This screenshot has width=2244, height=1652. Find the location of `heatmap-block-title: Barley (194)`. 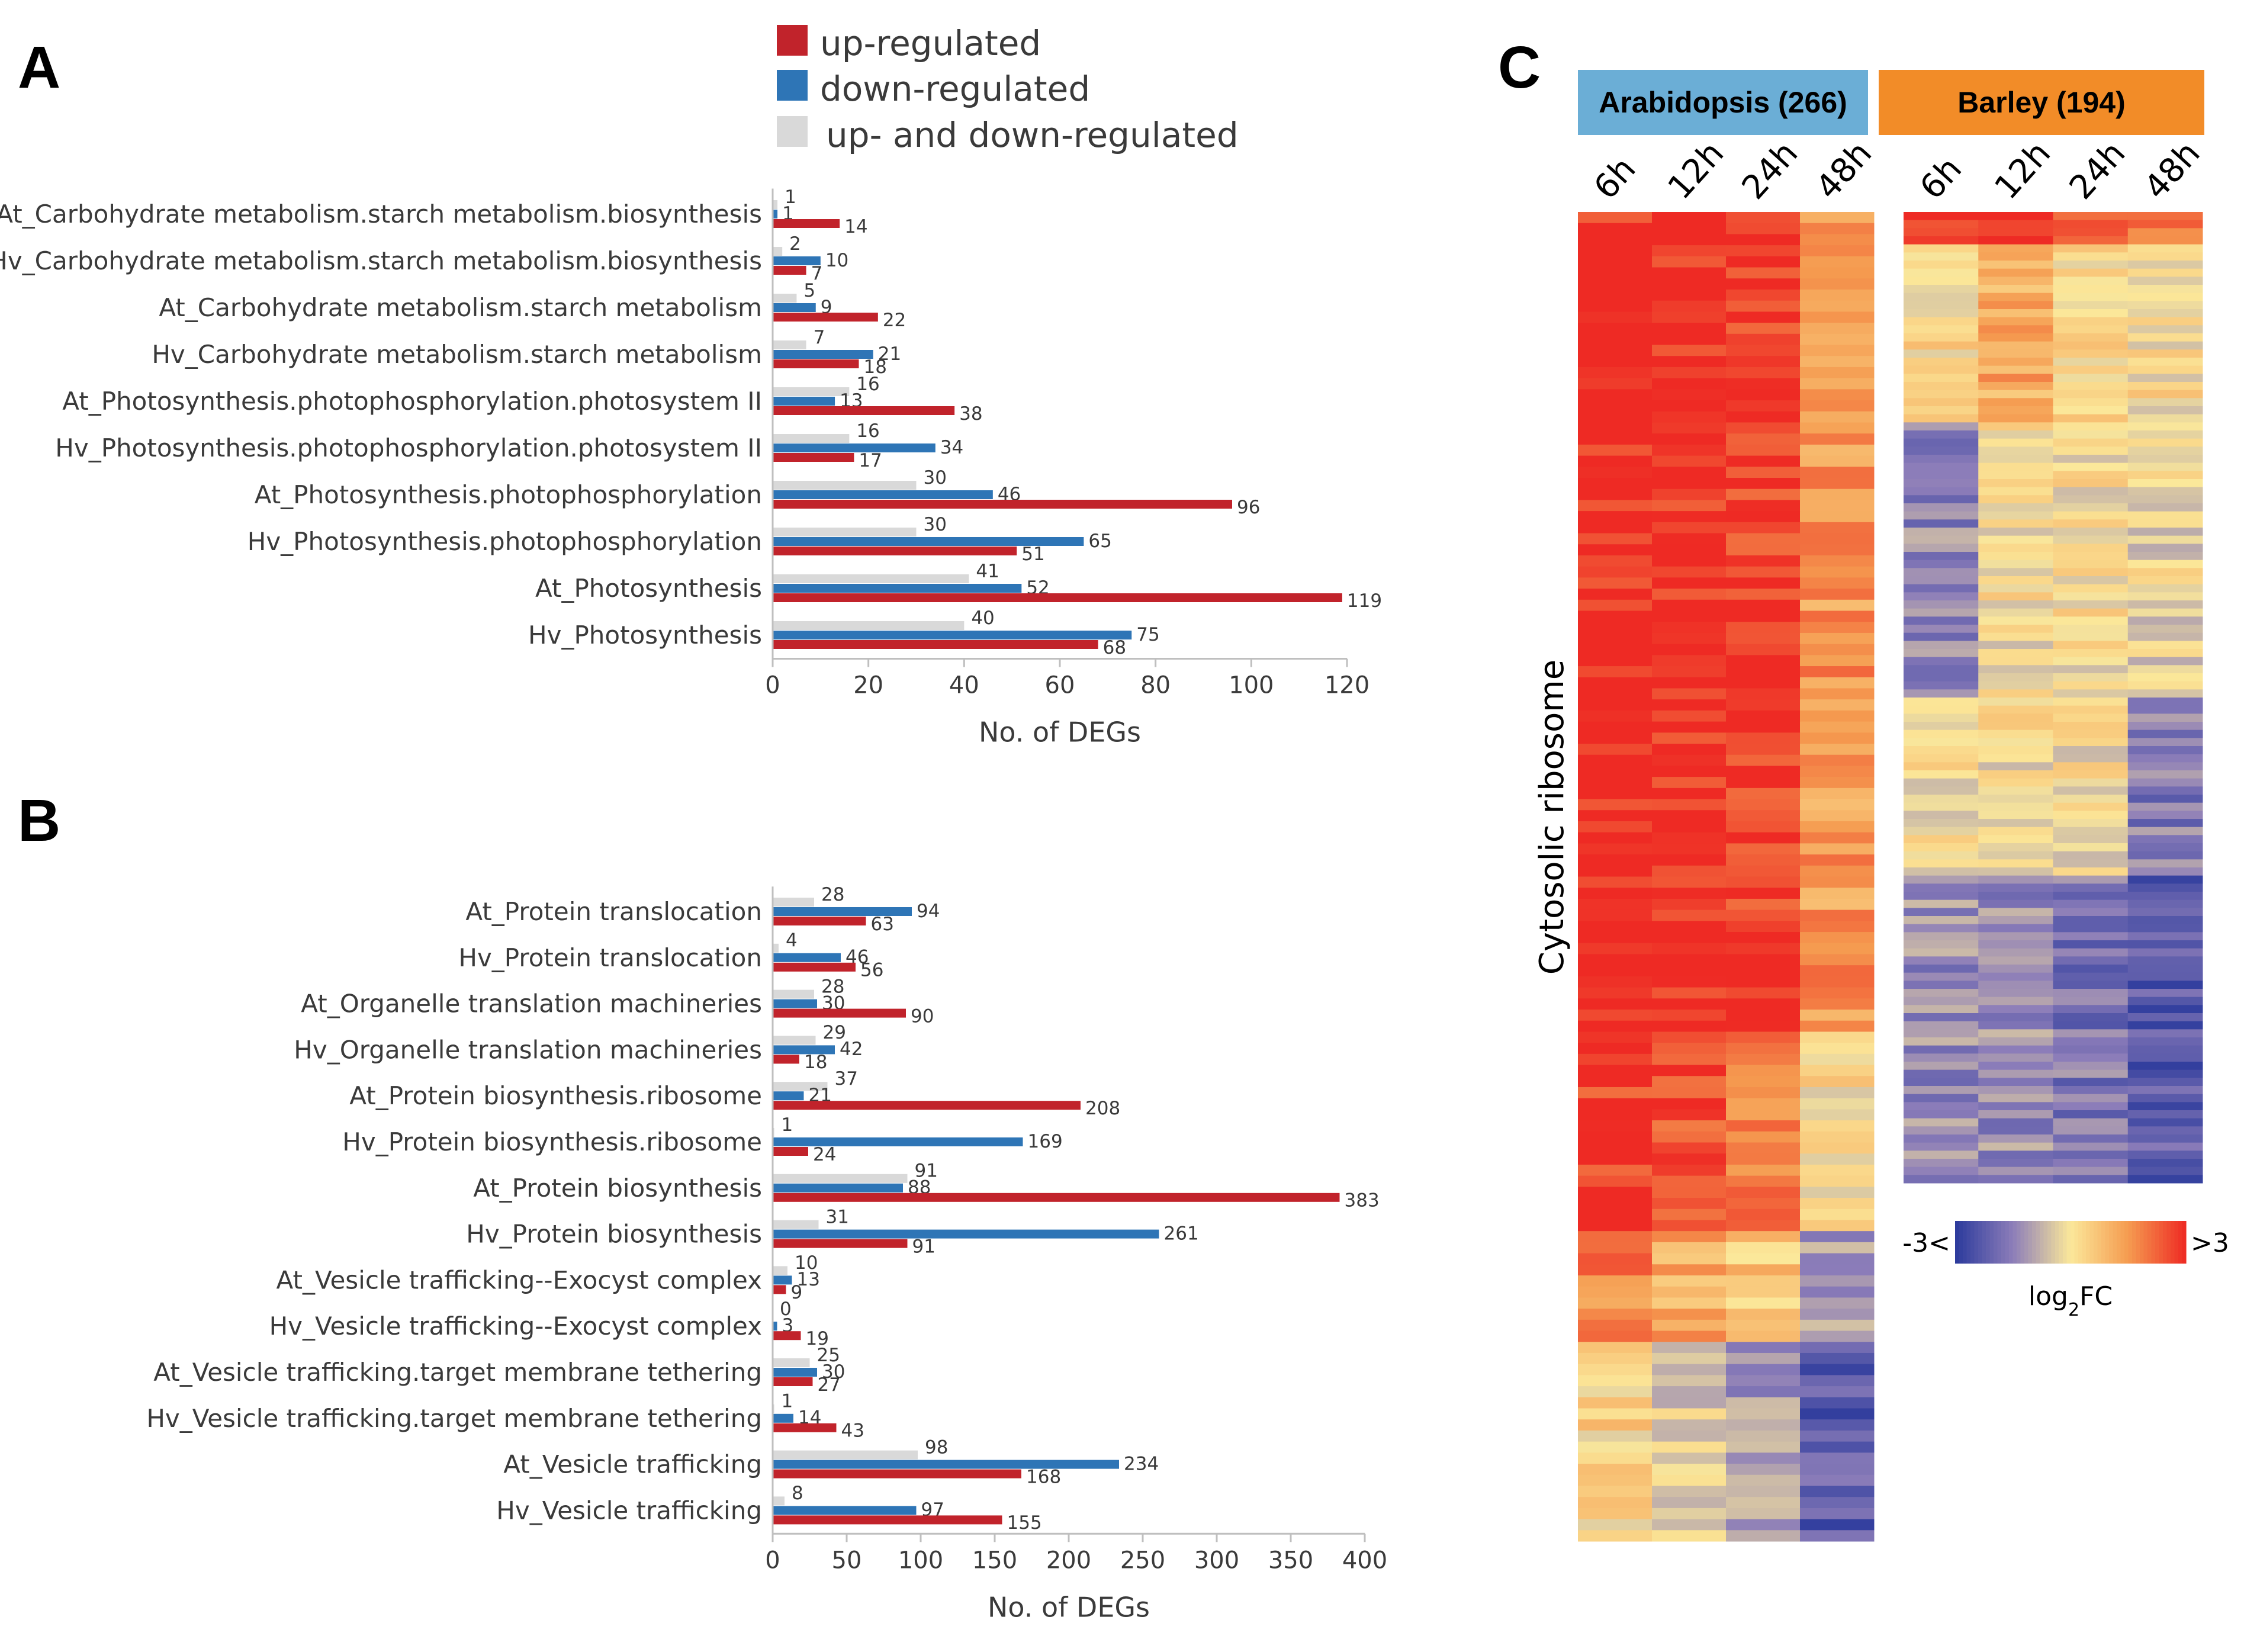

heatmap-block-title: Barley (194) is located at coordinates (2041, 102).